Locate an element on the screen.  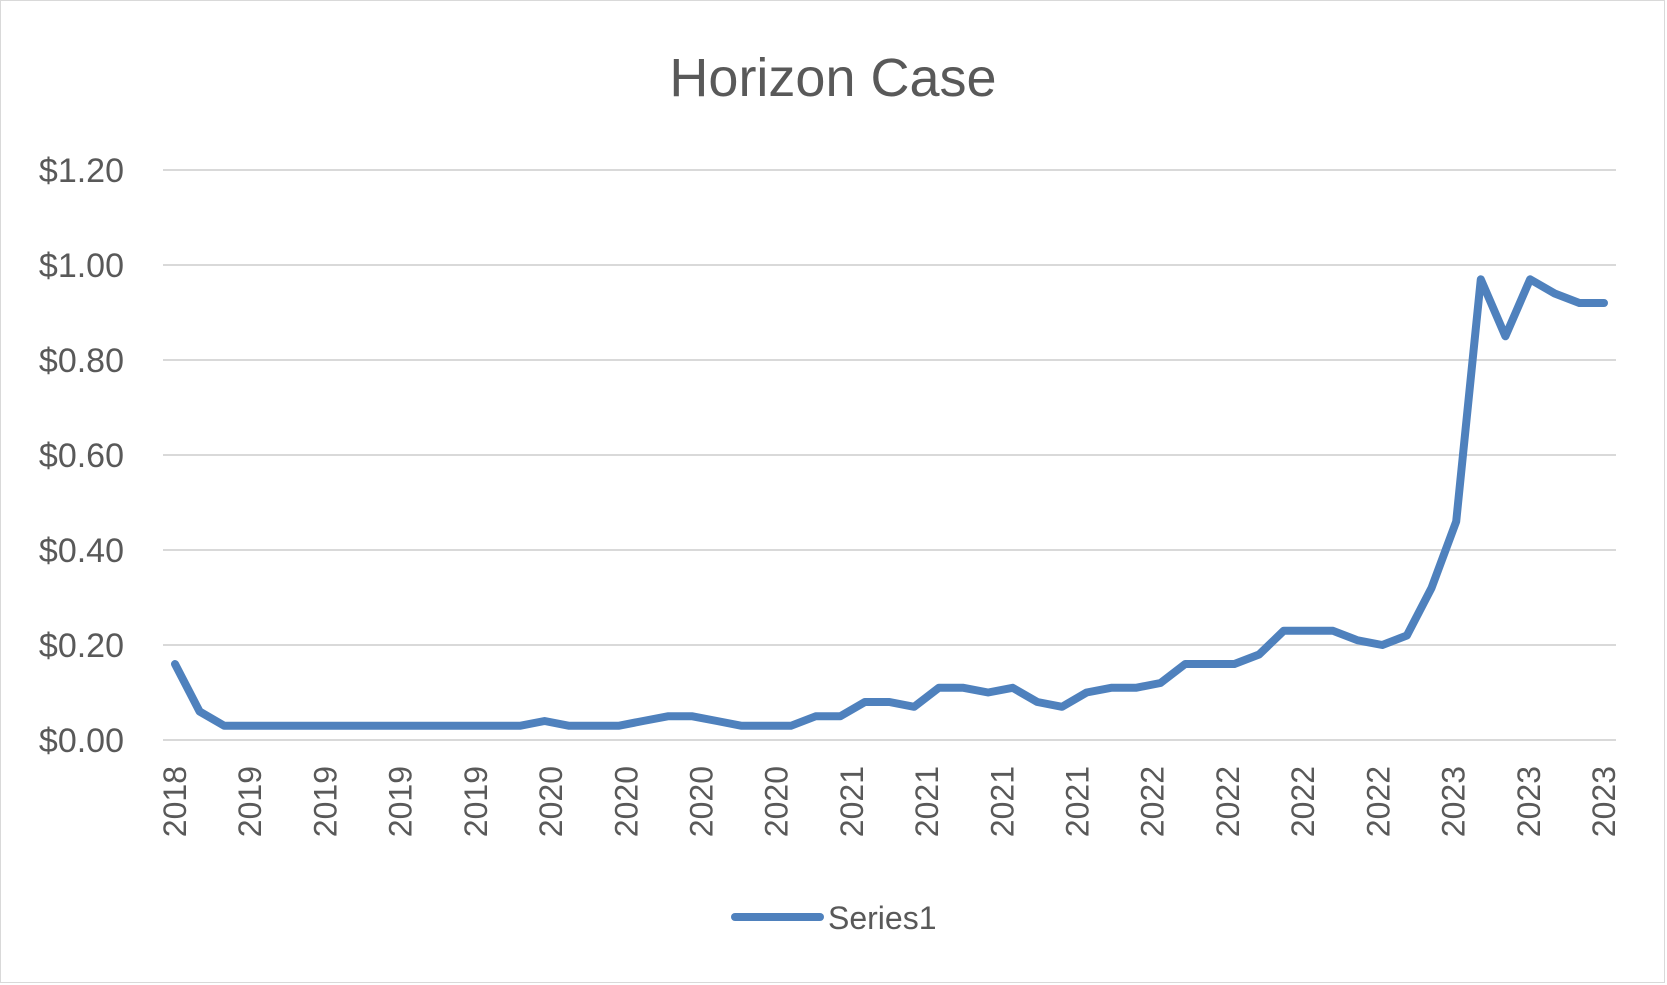
y-tick-label: $0.00 is located at coordinates (81, 741).